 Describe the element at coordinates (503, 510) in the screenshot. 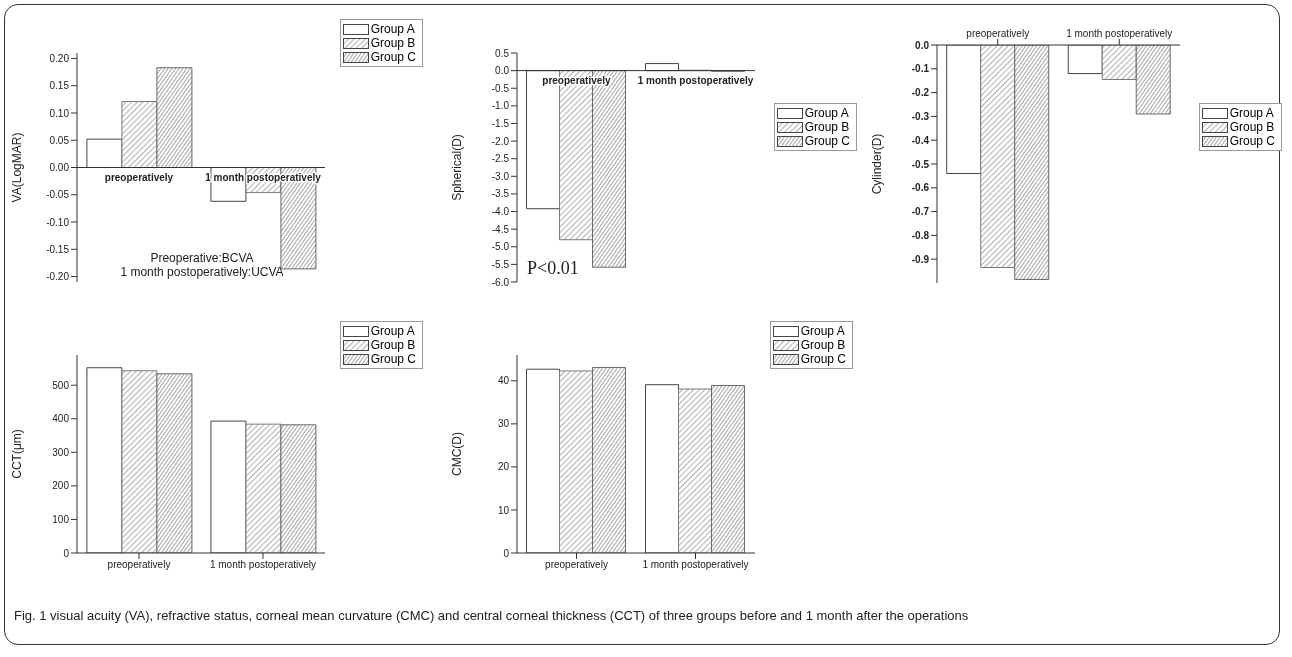

I see `y-tick-label: 10` at that location.